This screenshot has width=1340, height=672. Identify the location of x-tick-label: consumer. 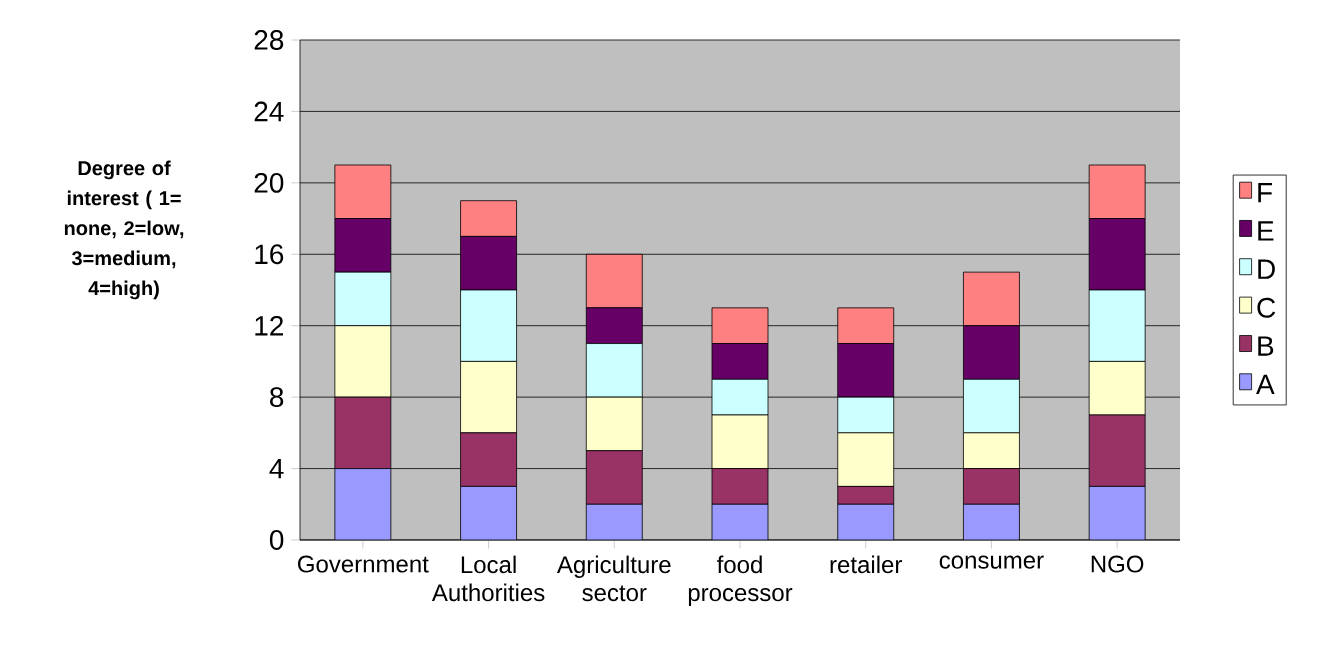
(991, 562).